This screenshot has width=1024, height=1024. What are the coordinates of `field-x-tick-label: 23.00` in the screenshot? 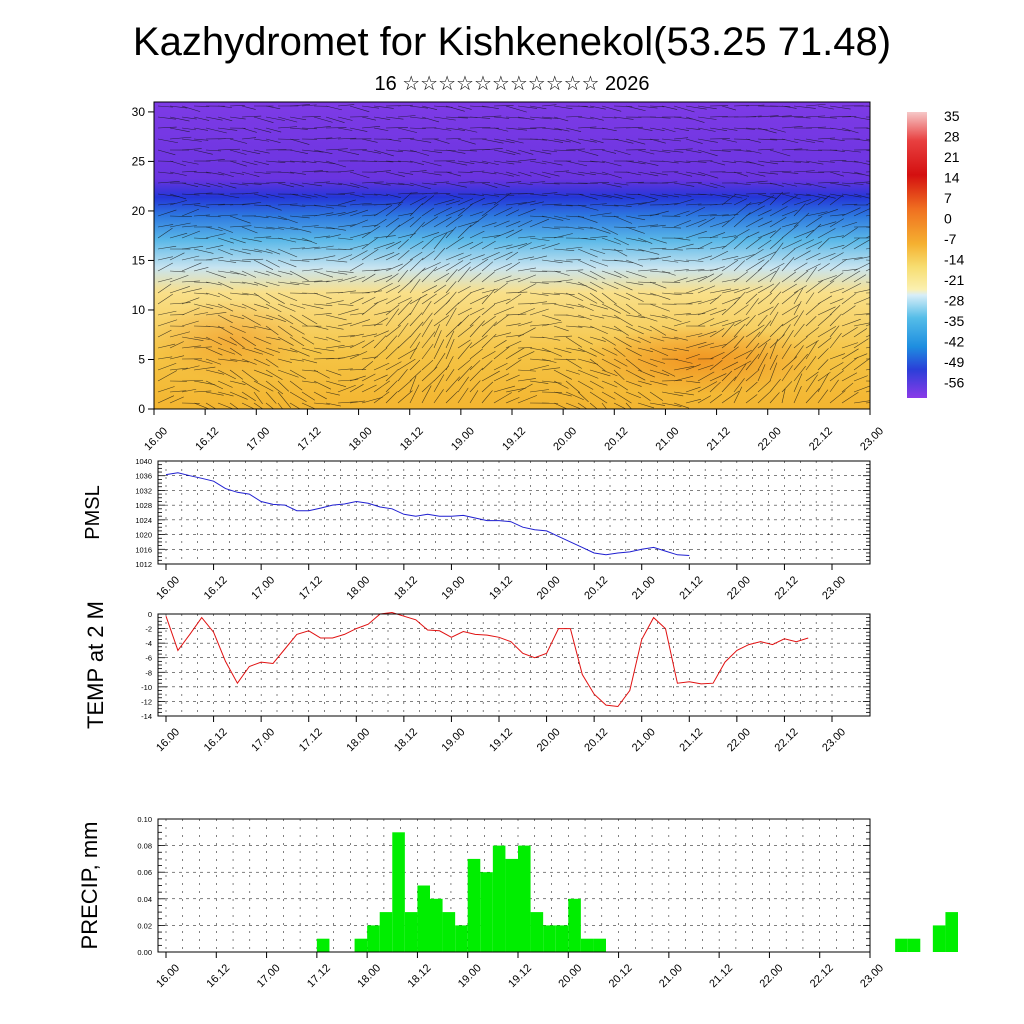 It's located at (872, 439).